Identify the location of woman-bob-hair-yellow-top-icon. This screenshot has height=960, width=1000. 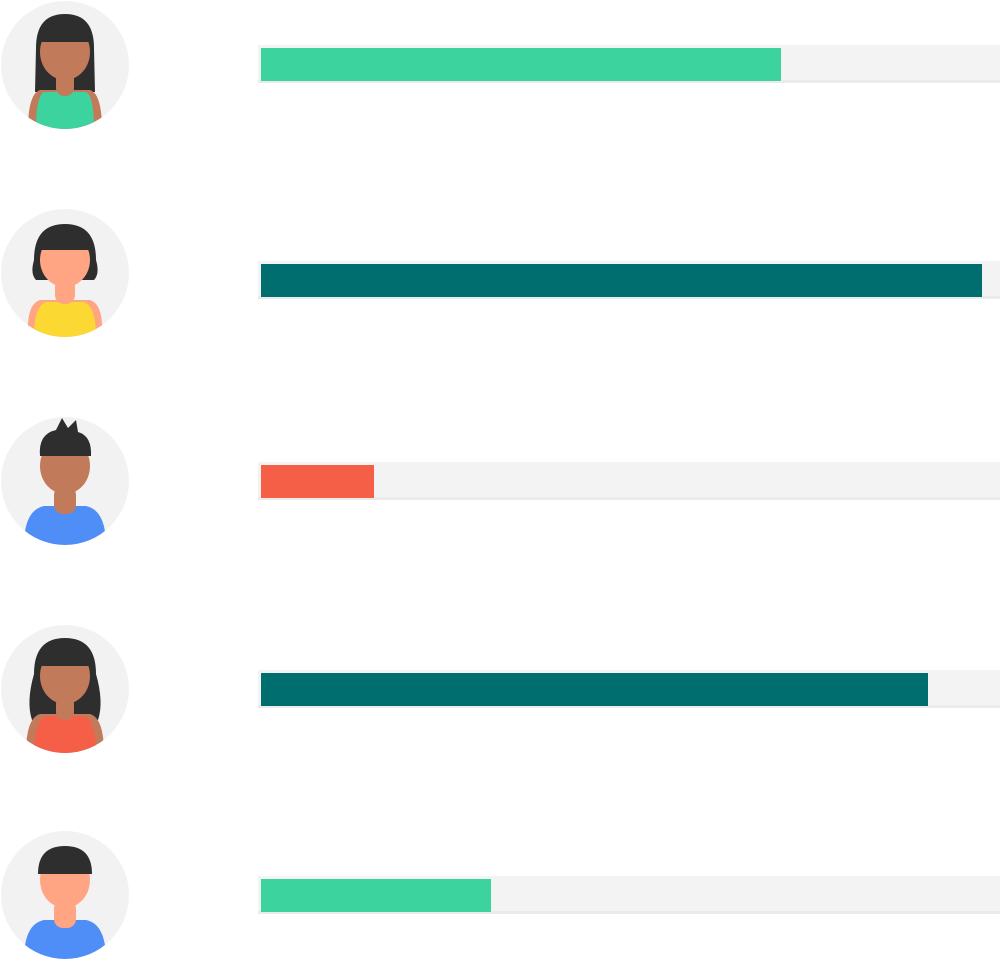
(65, 273).